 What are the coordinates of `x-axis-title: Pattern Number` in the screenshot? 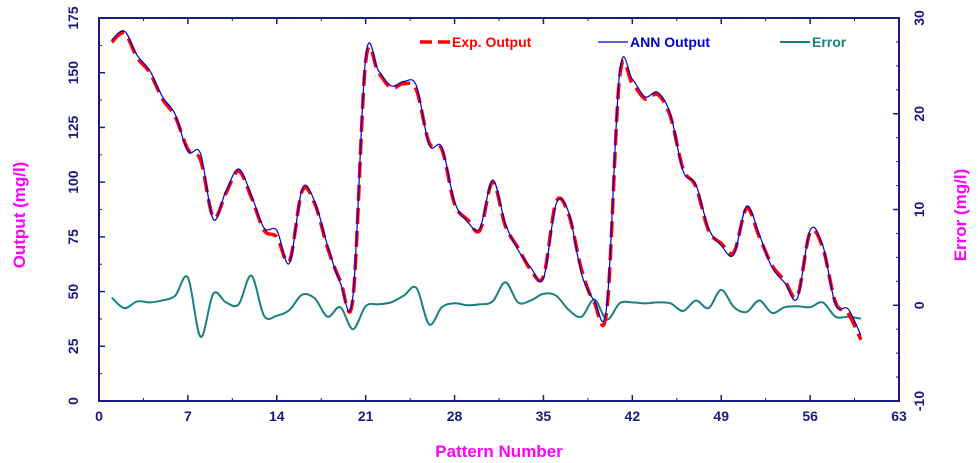 It's located at (499, 451).